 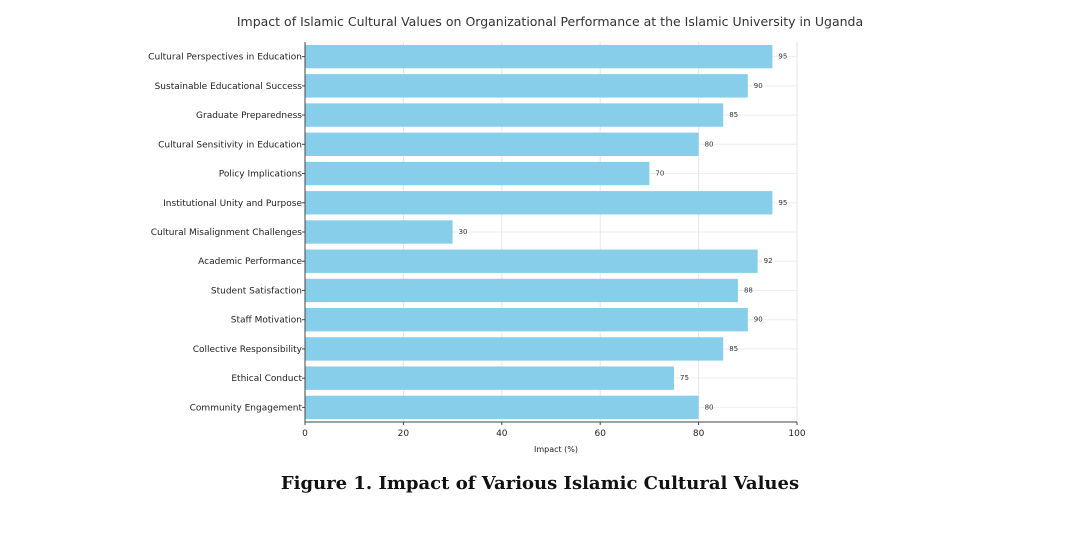 What do you see at coordinates (229, 87) in the screenshot?
I see `category-label: Sustainable Educational Success` at bounding box center [229, 87].